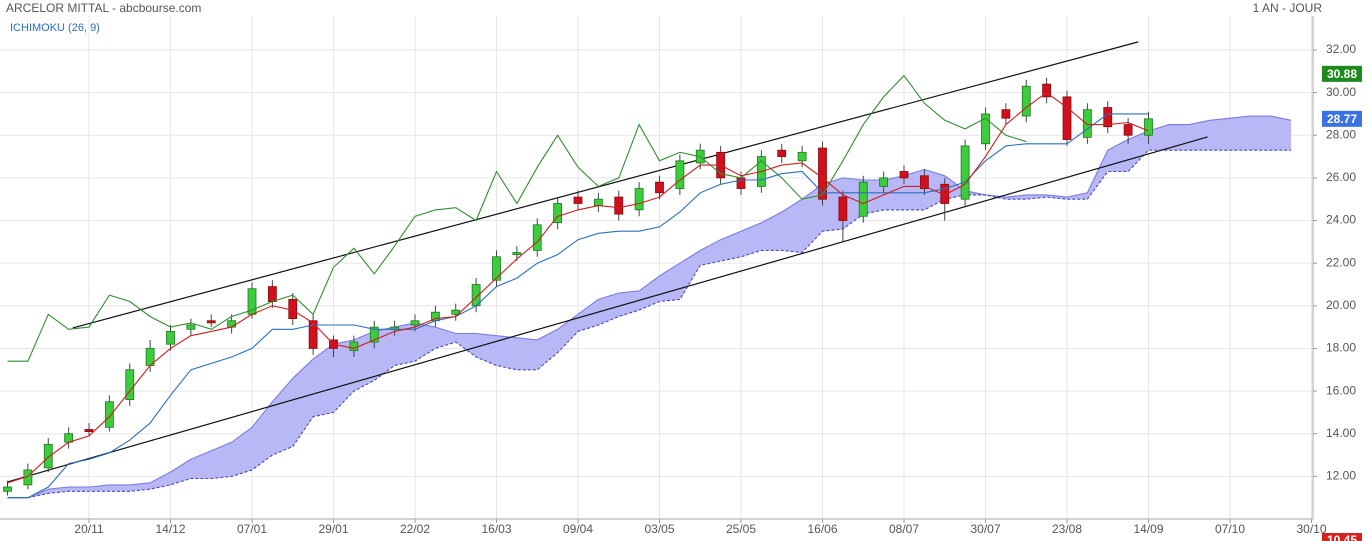  Describe the element at coordinates (904, 529) in the screenshot. I see `x-tick-label: 08/07` at that location.